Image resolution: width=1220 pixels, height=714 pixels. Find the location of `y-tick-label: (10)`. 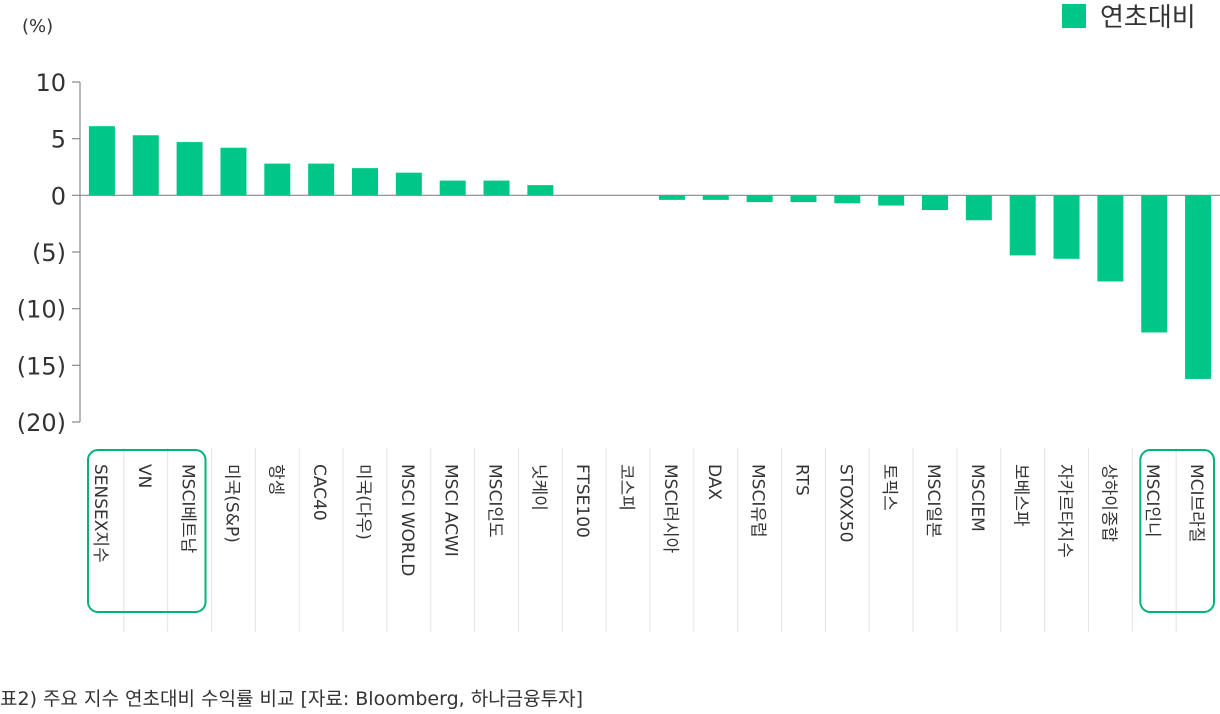

y-tick-label: (10) is located at coordinates (41, 310).